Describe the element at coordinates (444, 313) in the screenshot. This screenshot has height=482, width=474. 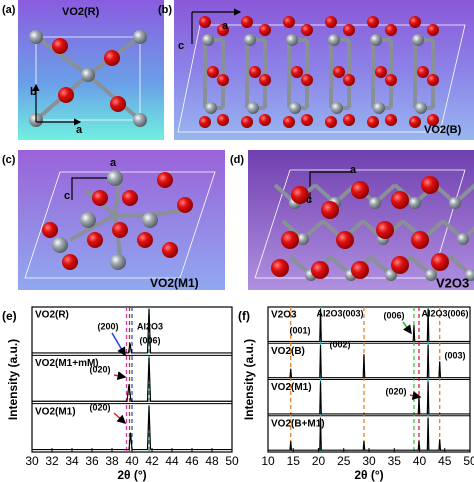
I see `peak-annotation: Al2O3(006)` at that location.